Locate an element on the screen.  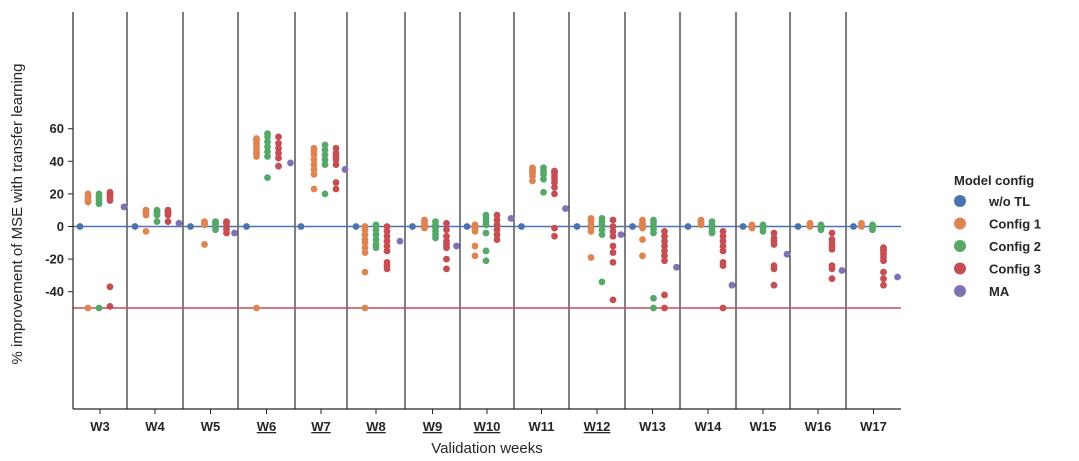
x-tick-label: W7 is located at coordinates (321, 426).